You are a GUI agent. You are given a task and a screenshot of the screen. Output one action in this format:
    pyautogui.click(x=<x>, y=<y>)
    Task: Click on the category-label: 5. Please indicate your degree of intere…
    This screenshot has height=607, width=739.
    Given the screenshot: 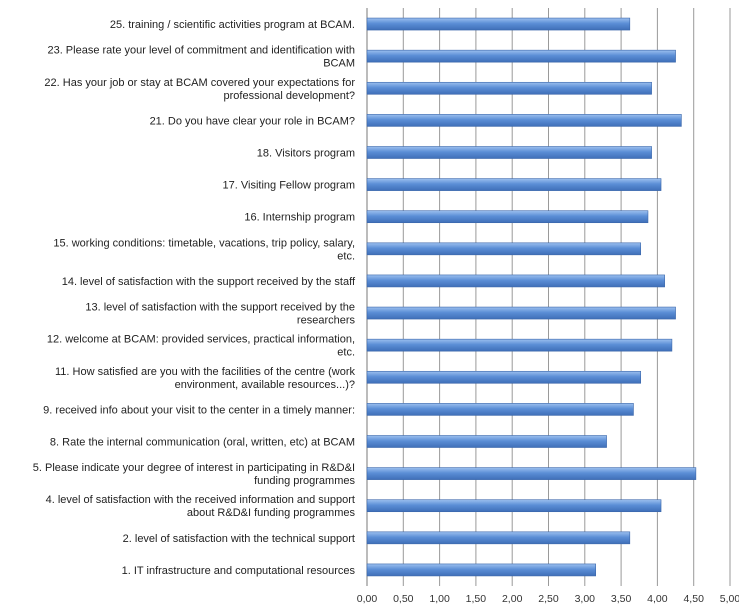 What is the action you would take?
    pyautogui.click(x=194, y=474)
    